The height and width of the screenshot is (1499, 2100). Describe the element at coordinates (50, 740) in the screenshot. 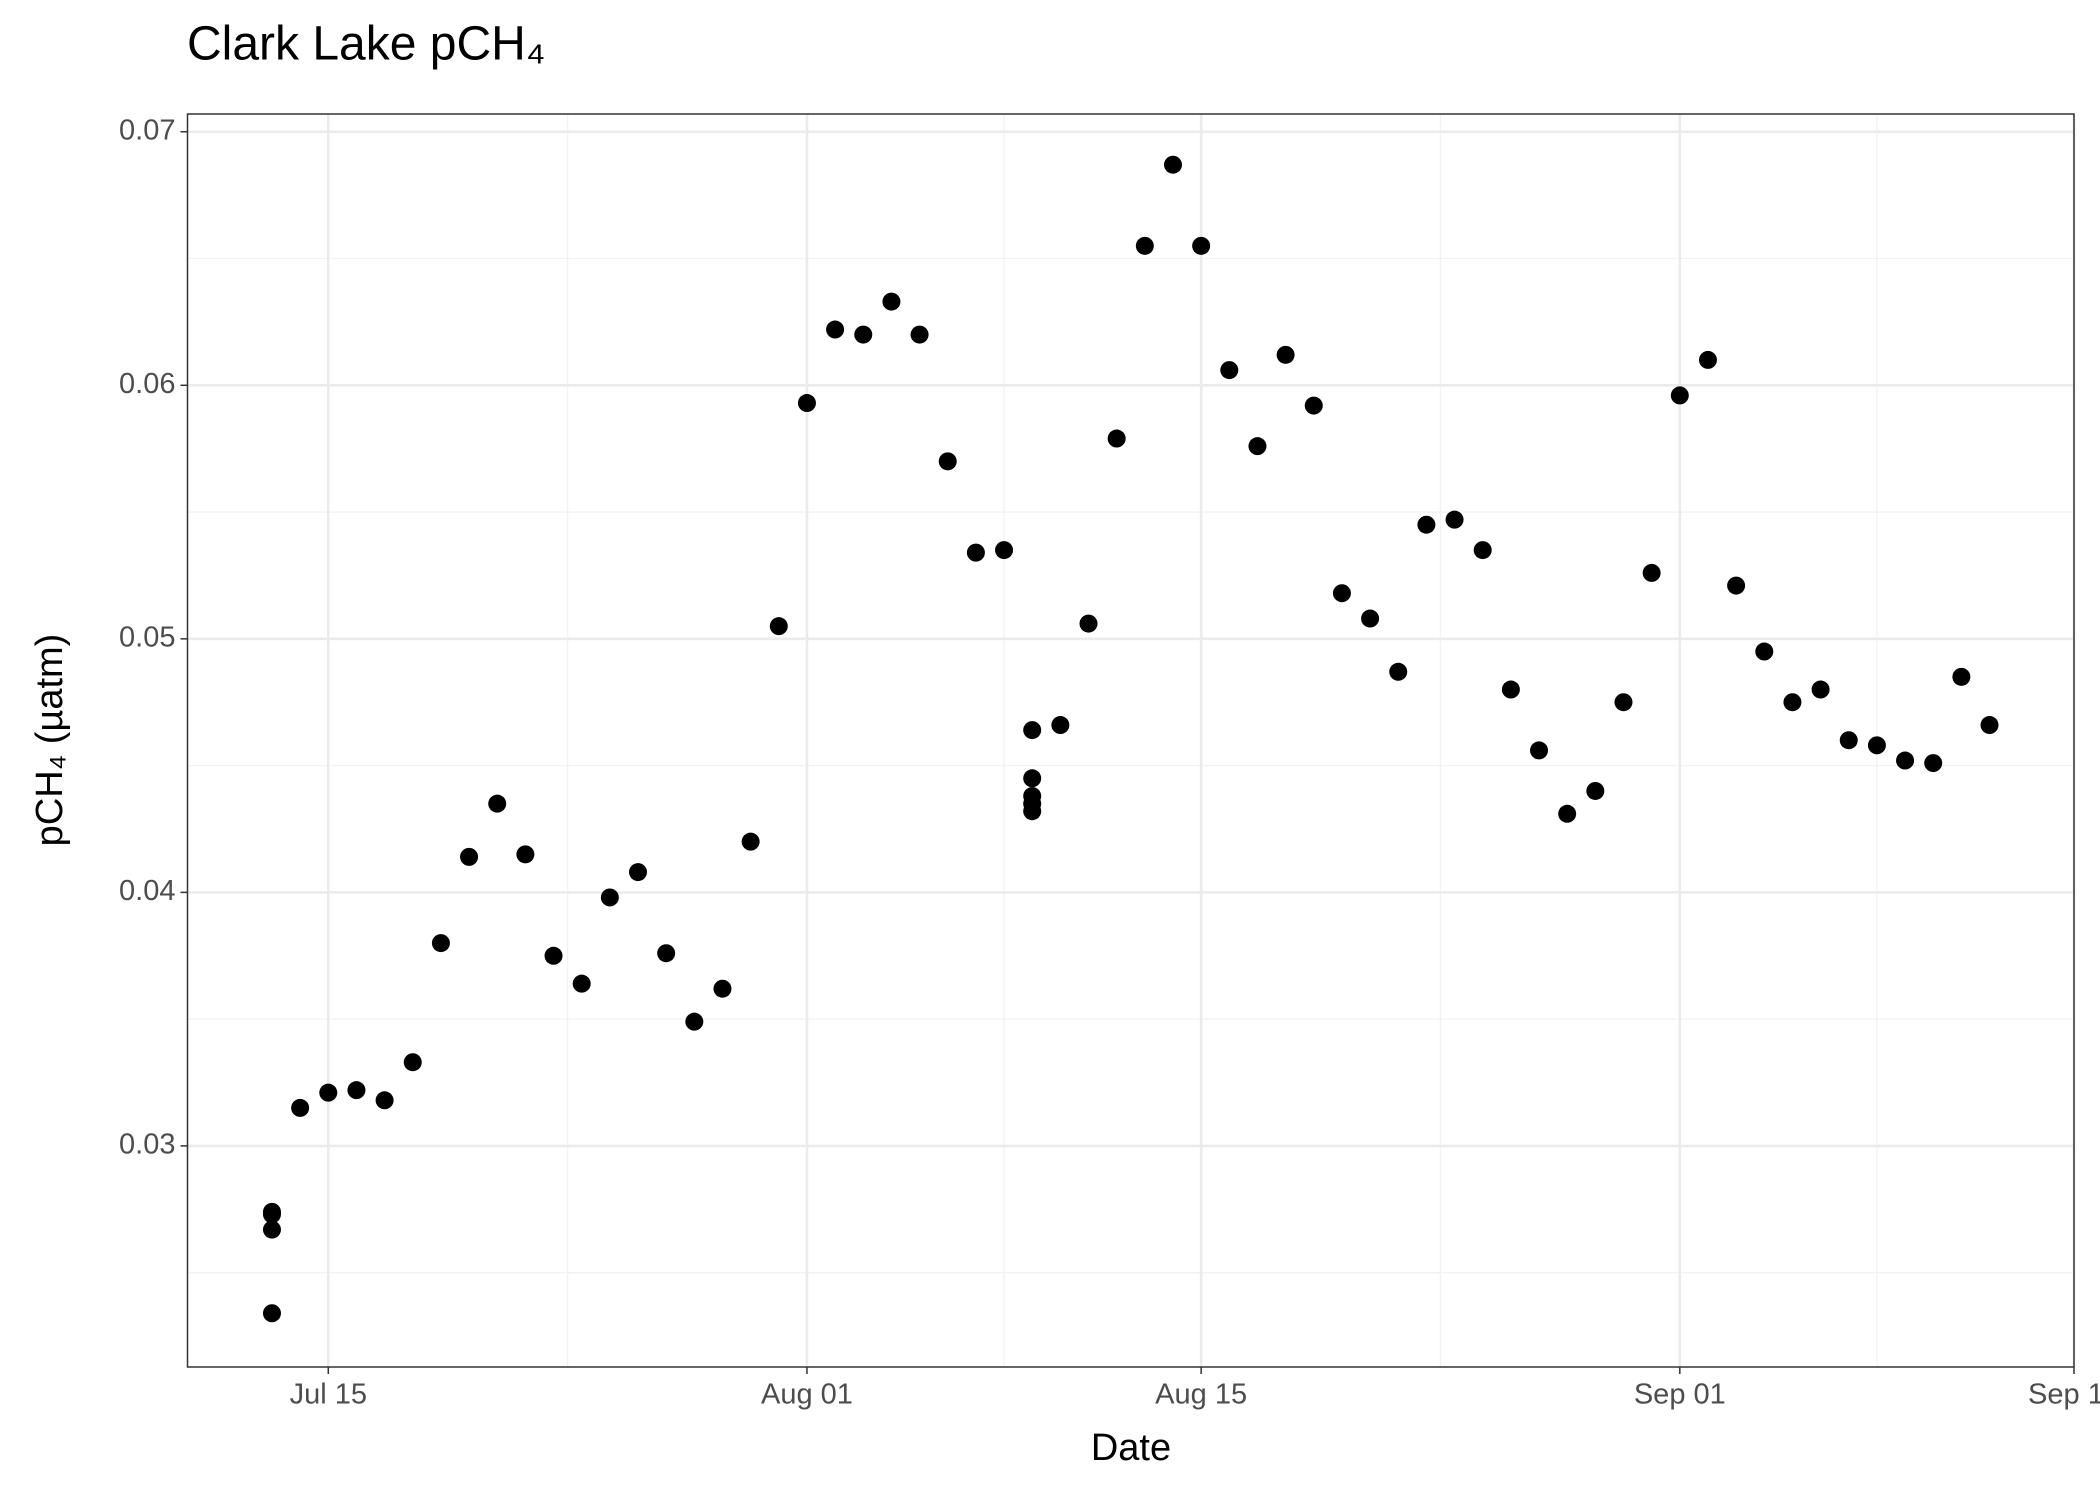

I see `y-axis-title: pCH₄ (µatm)` at that location.